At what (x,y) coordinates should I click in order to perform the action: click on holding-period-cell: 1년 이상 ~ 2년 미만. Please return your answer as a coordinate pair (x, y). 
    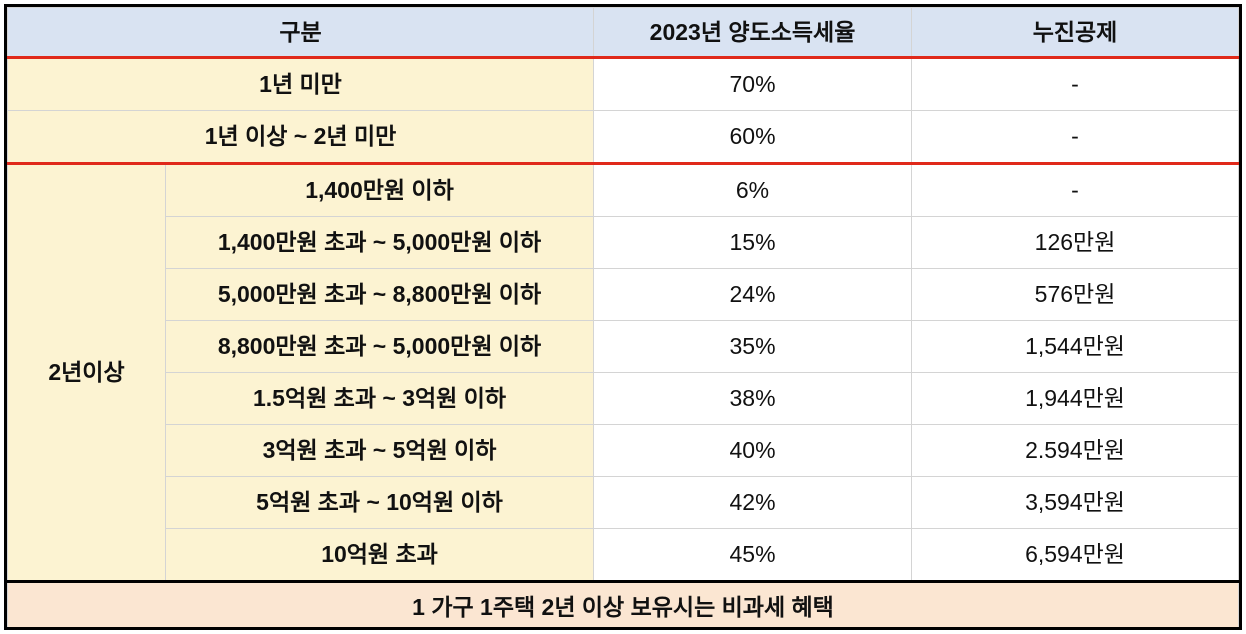
    Looking at the image, I should click on (301, 137).